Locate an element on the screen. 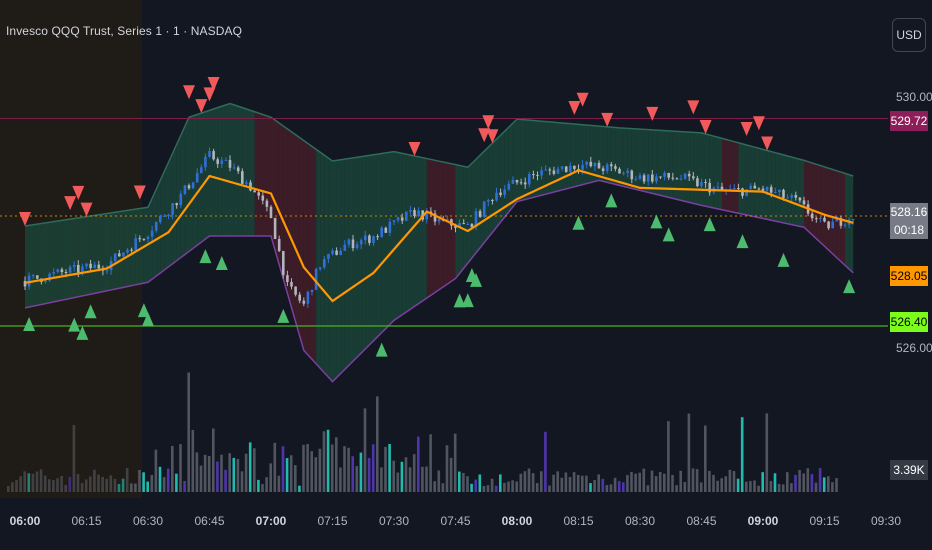  symbol-title: Invesco QQQ Trust, Series 1 · 1 · NASDAQ is located at coordinates (124, 31).